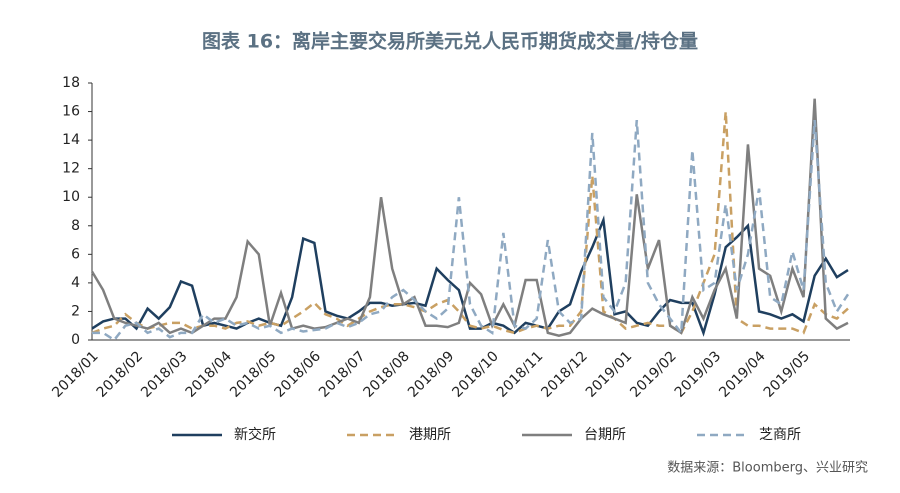 The image size is (900, 493). Describe the element at coordinates (75, 226) in the screenshot. I see `y-tick-label: 8` at that location.